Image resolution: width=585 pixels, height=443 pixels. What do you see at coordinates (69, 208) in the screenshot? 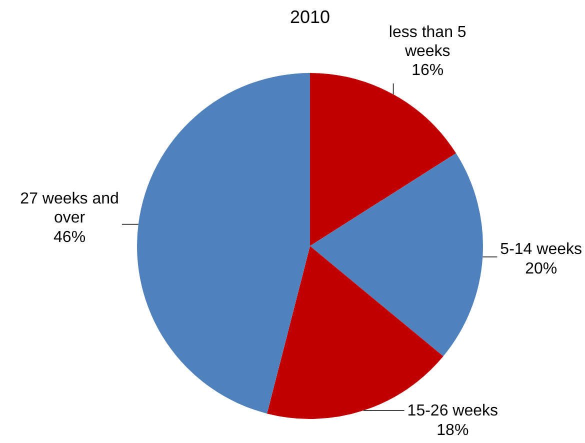
I see `slice-label: 27 weeks and over` at bounding box center [69, 208].